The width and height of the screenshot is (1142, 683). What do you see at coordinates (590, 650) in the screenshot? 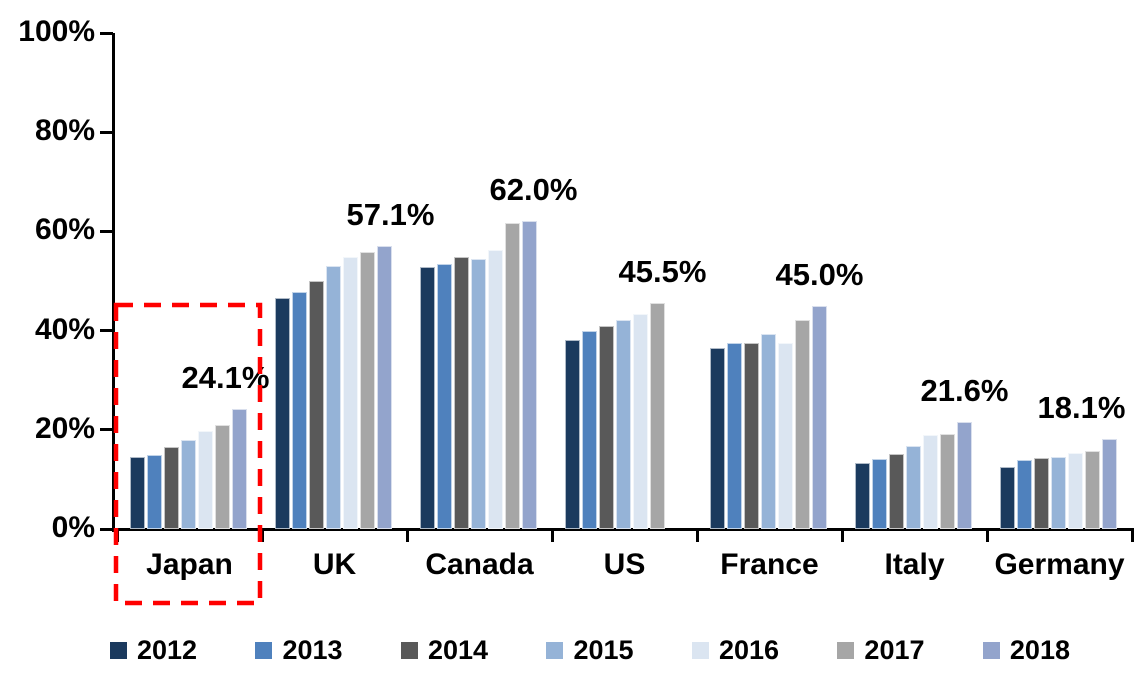
I see `legend-item-2015: 2015` at bounding box center [590, 650].